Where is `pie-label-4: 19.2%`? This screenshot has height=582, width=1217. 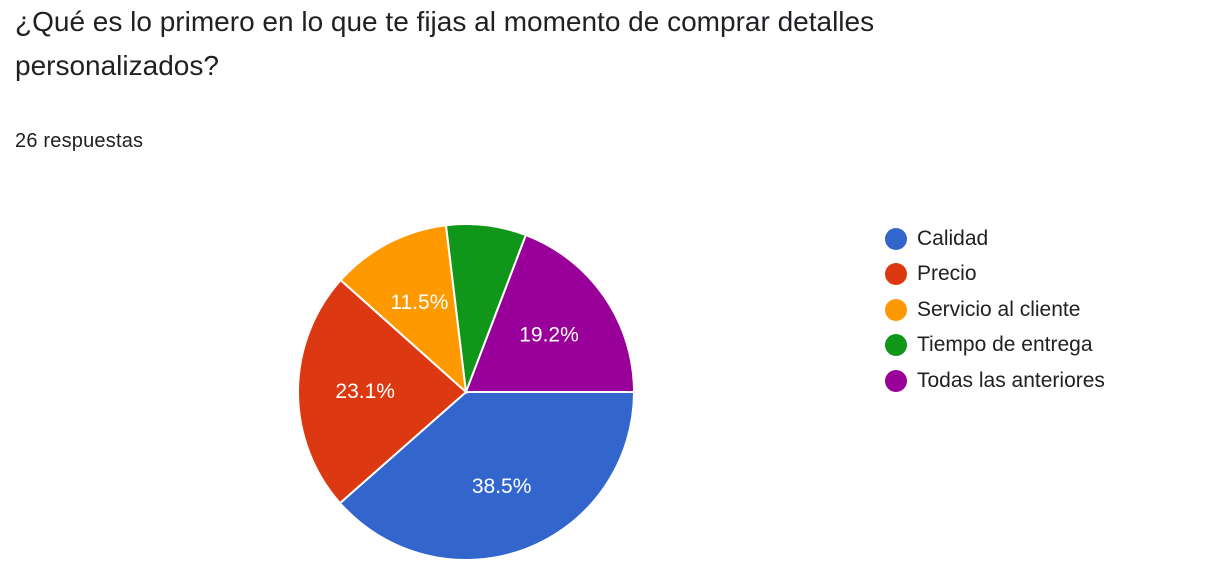 pie-label-4: 19.2% is located at coordinates (549, 334).